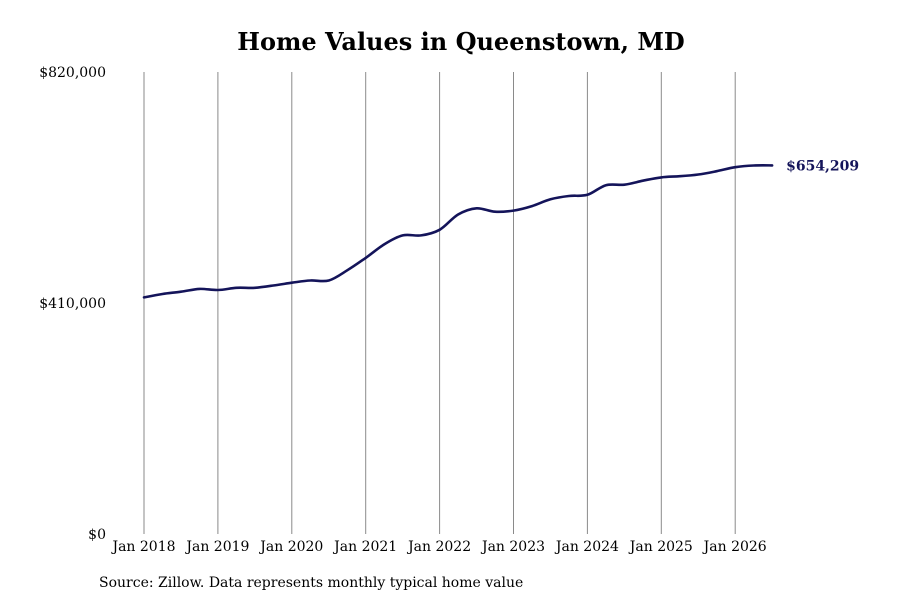 The image size is (900, 600). I want to click on y-axis-ticks: $0 $410,000 $820,000, so click(72, 304).